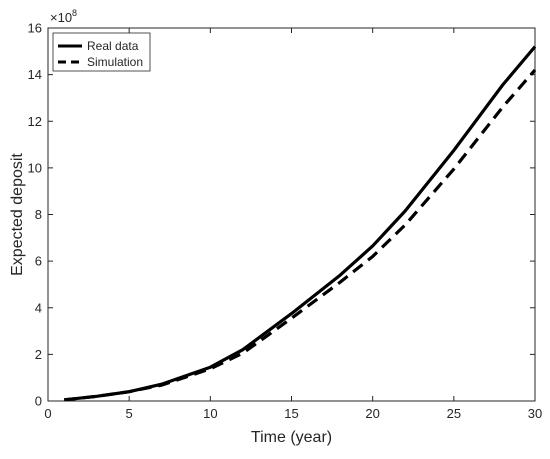 The width and height of the screenshot is (550, 459). What do you see at coordinates (35, 167) in the screenshot?
I see `y-tick-label: 10` at bounding box center [35, 167].